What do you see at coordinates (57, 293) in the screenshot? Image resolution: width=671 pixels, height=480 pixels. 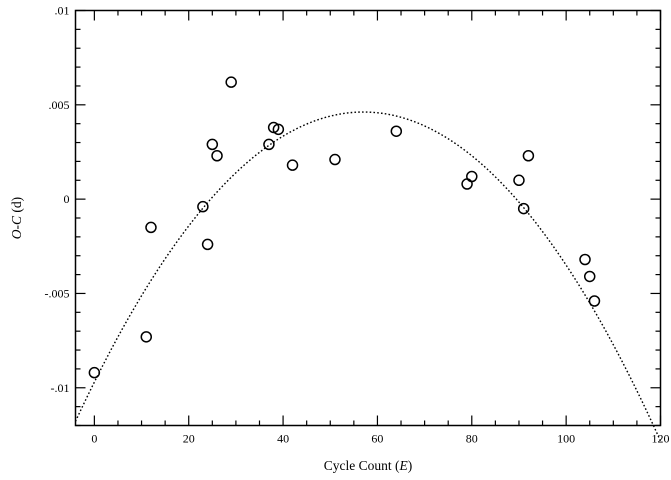 I see `y-tick-label: -.005` at bounding box center [57, 293].